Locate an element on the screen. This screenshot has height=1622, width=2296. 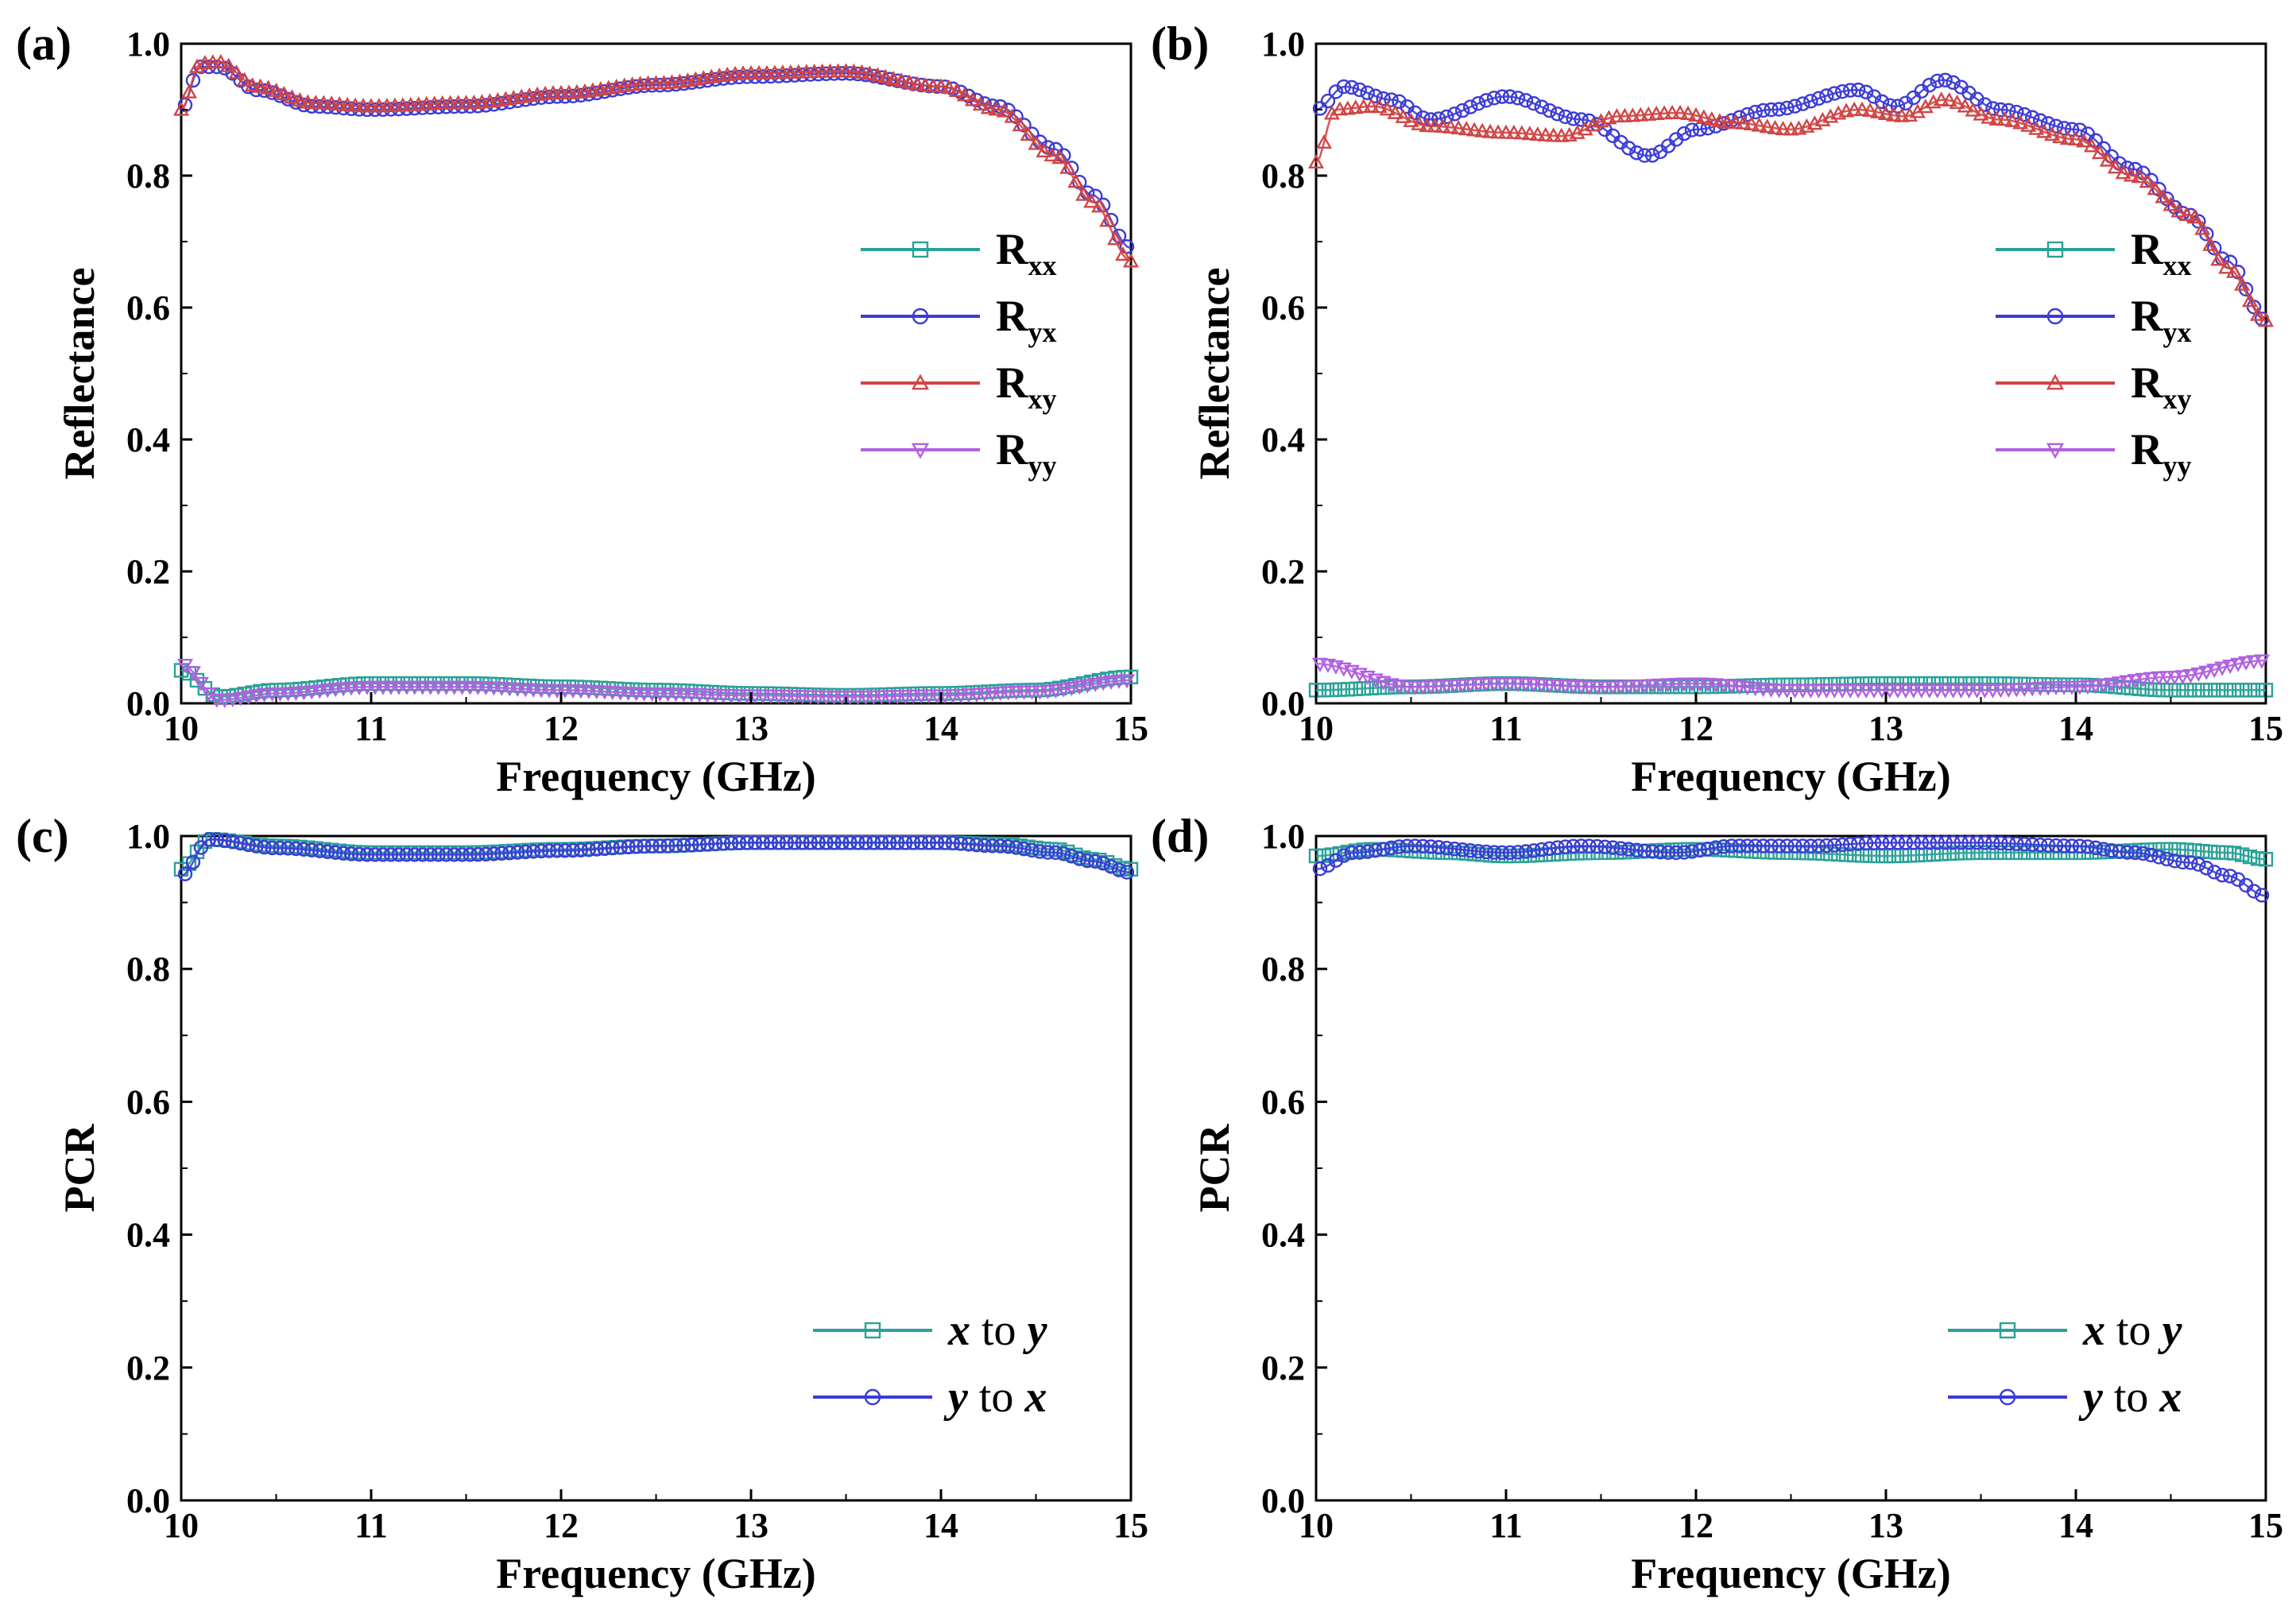
legend-label: Rxy is located at coordinates (1026, 387).